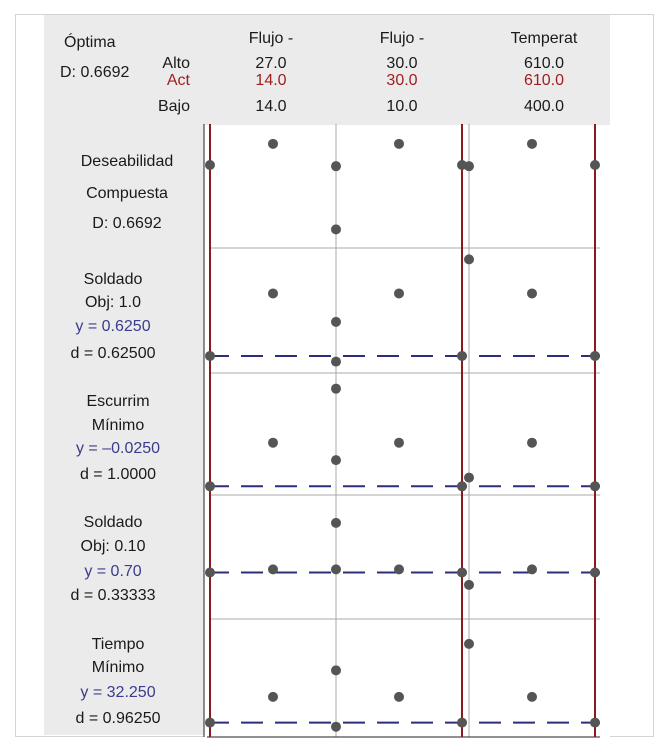 Image resolution: width=667 pixels, height=749 pixels. I want to click on row-5-y: y = 32.250, so click(118, 692).